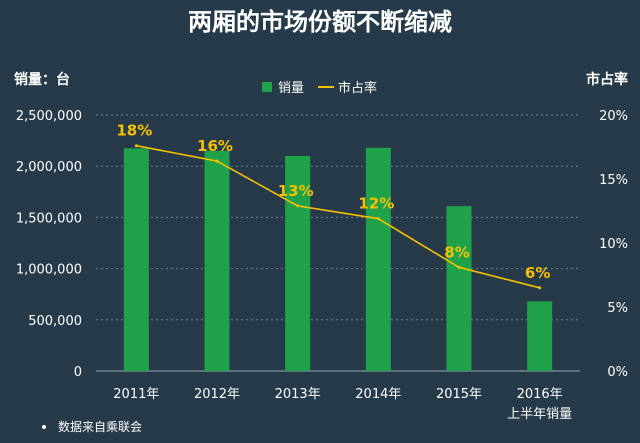 Image resolution: width=640 pixels, height=443 pixels. What do you see at coordinates (617, 308) in the screenshot?
I see `y2-tick-label: 5%` at bounding box center [617, 308].